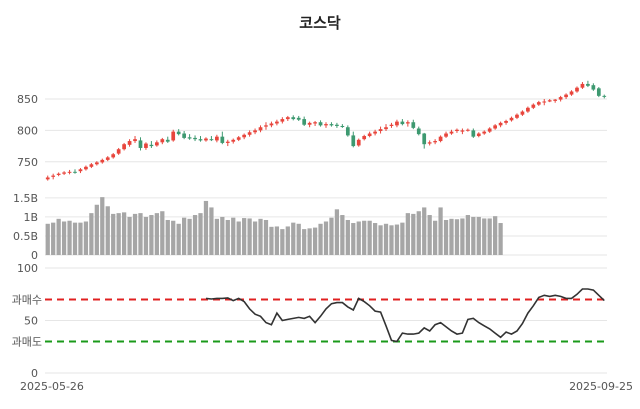  I want to click on rsi-tick-label: 0, so click(34, 373).